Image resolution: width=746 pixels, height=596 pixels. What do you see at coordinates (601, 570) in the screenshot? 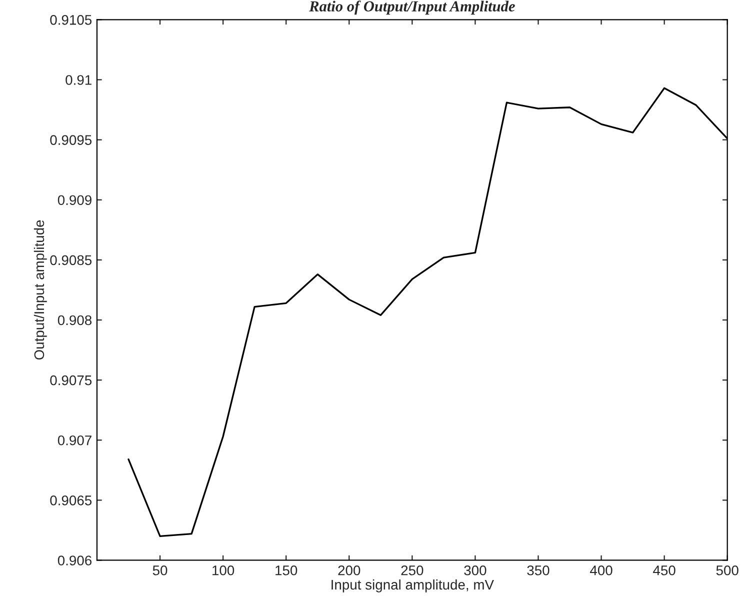
I see `x-tick-label: 400` at bounding box center [601, 570].